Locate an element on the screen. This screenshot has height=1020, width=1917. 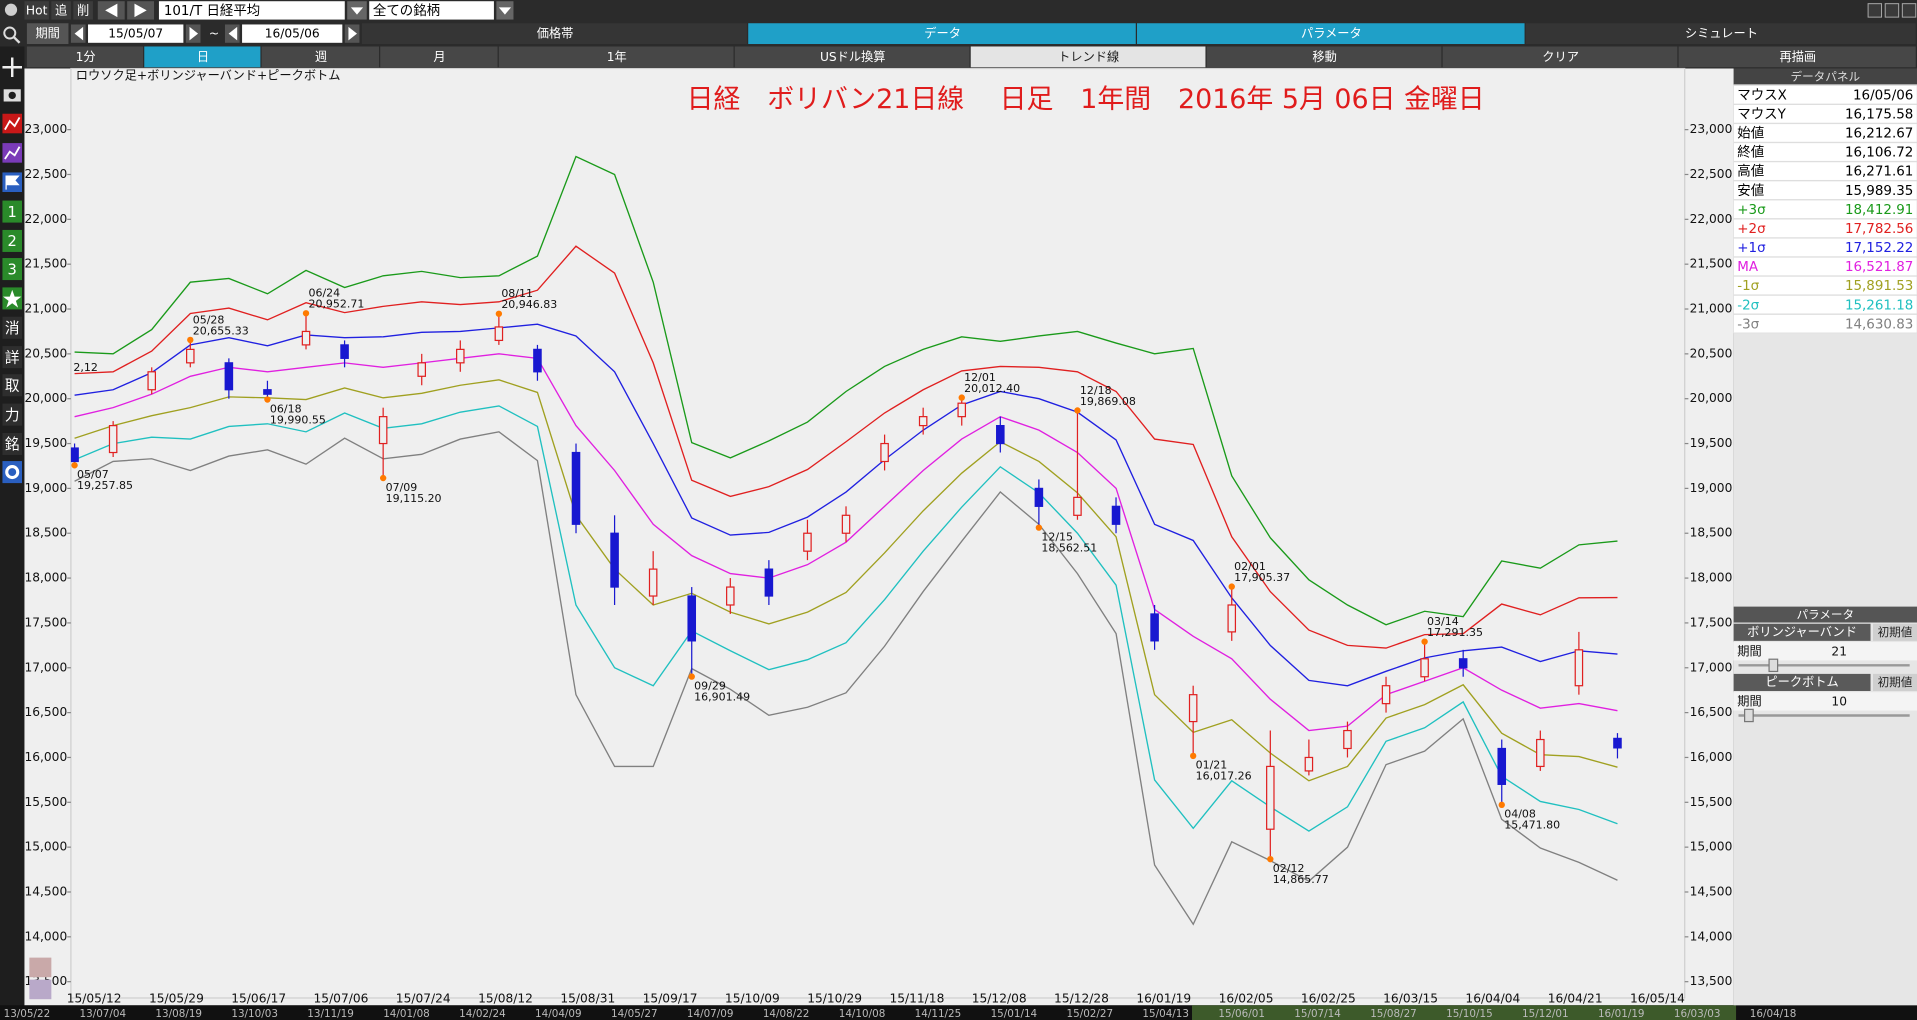
overview-label: 14/11/25 is located at coordinates (938, 1014).